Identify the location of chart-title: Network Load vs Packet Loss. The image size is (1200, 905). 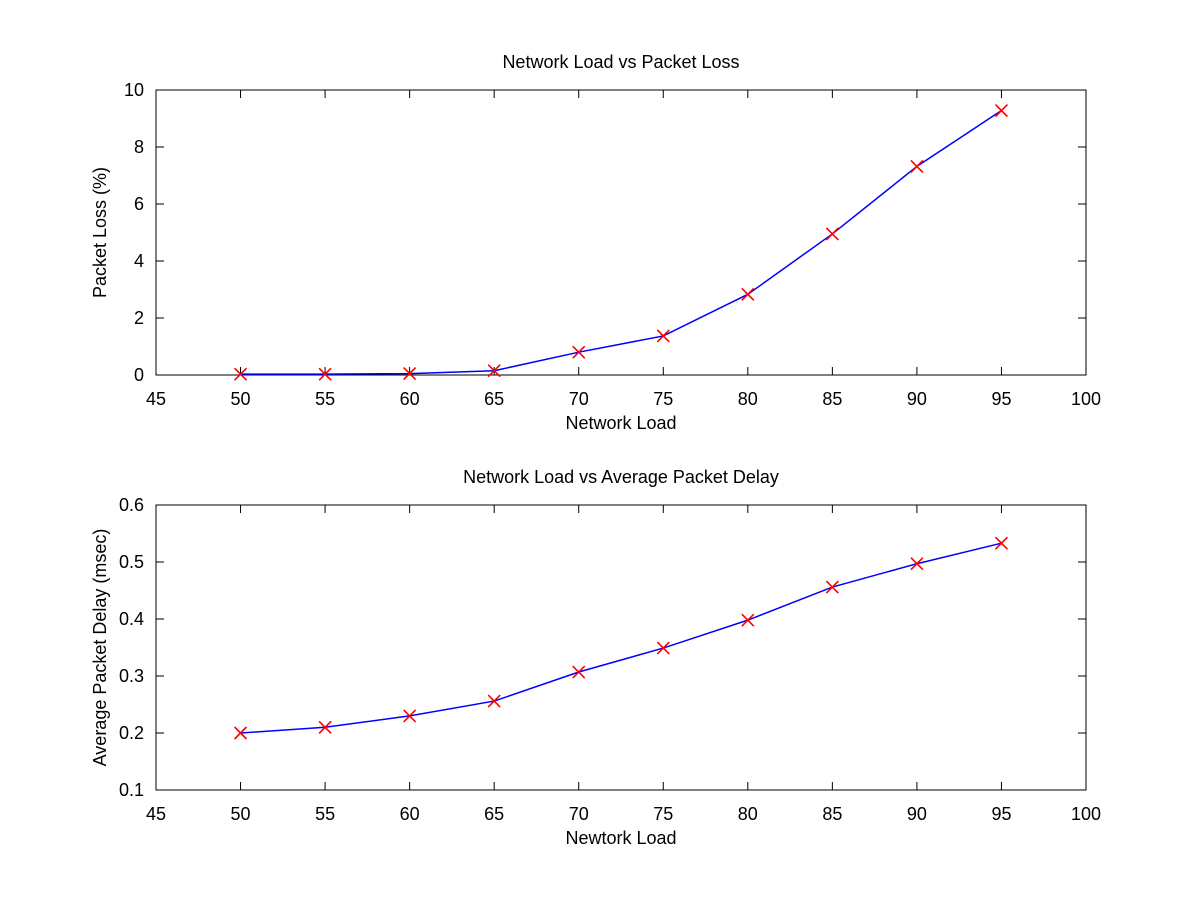
(620, 62).